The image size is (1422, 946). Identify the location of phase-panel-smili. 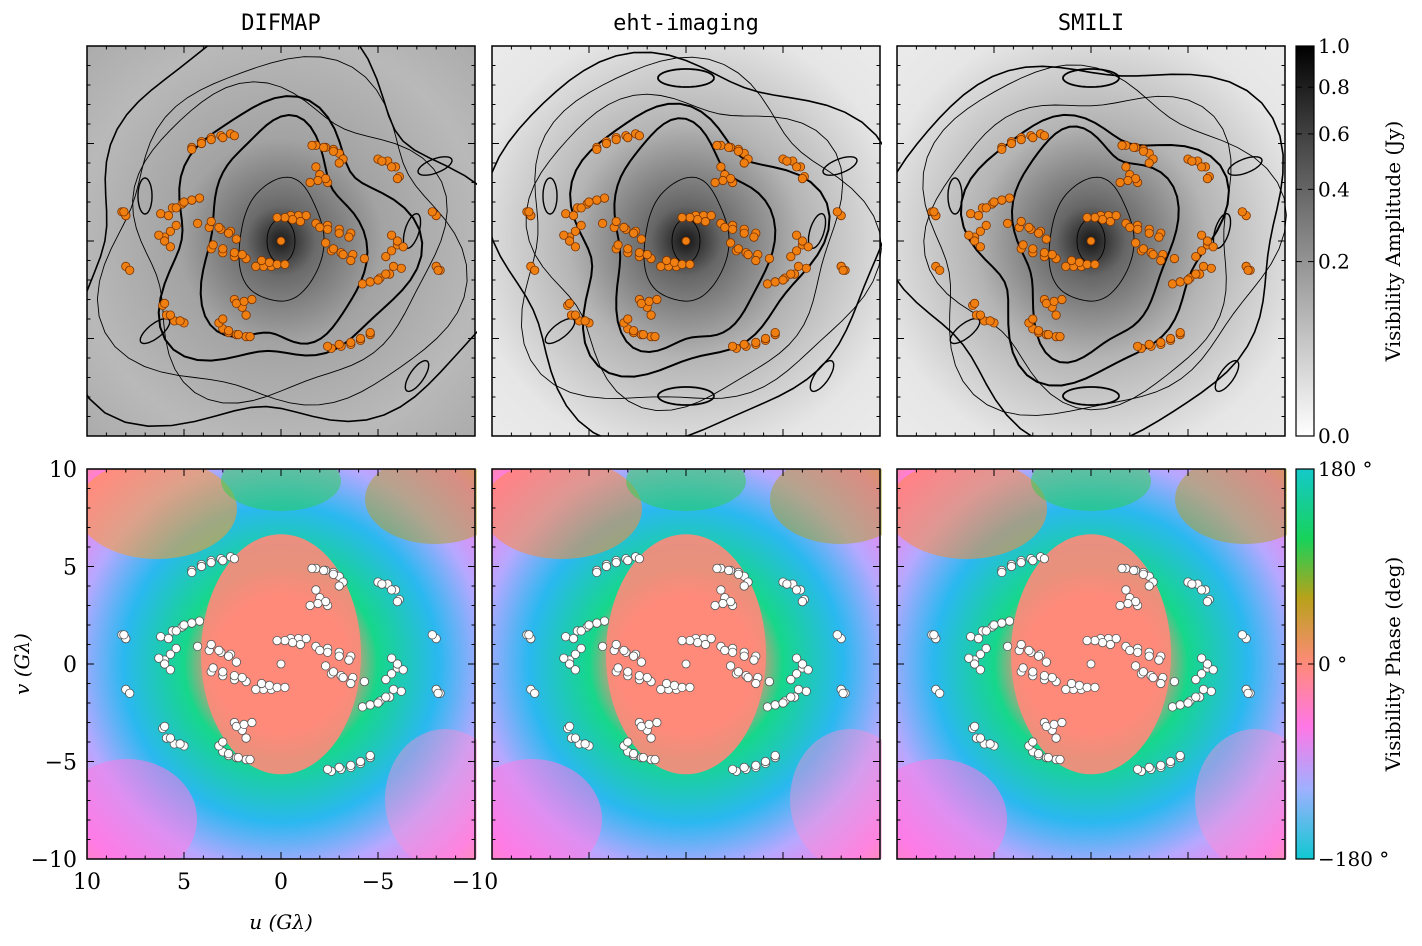
(1091, 664).